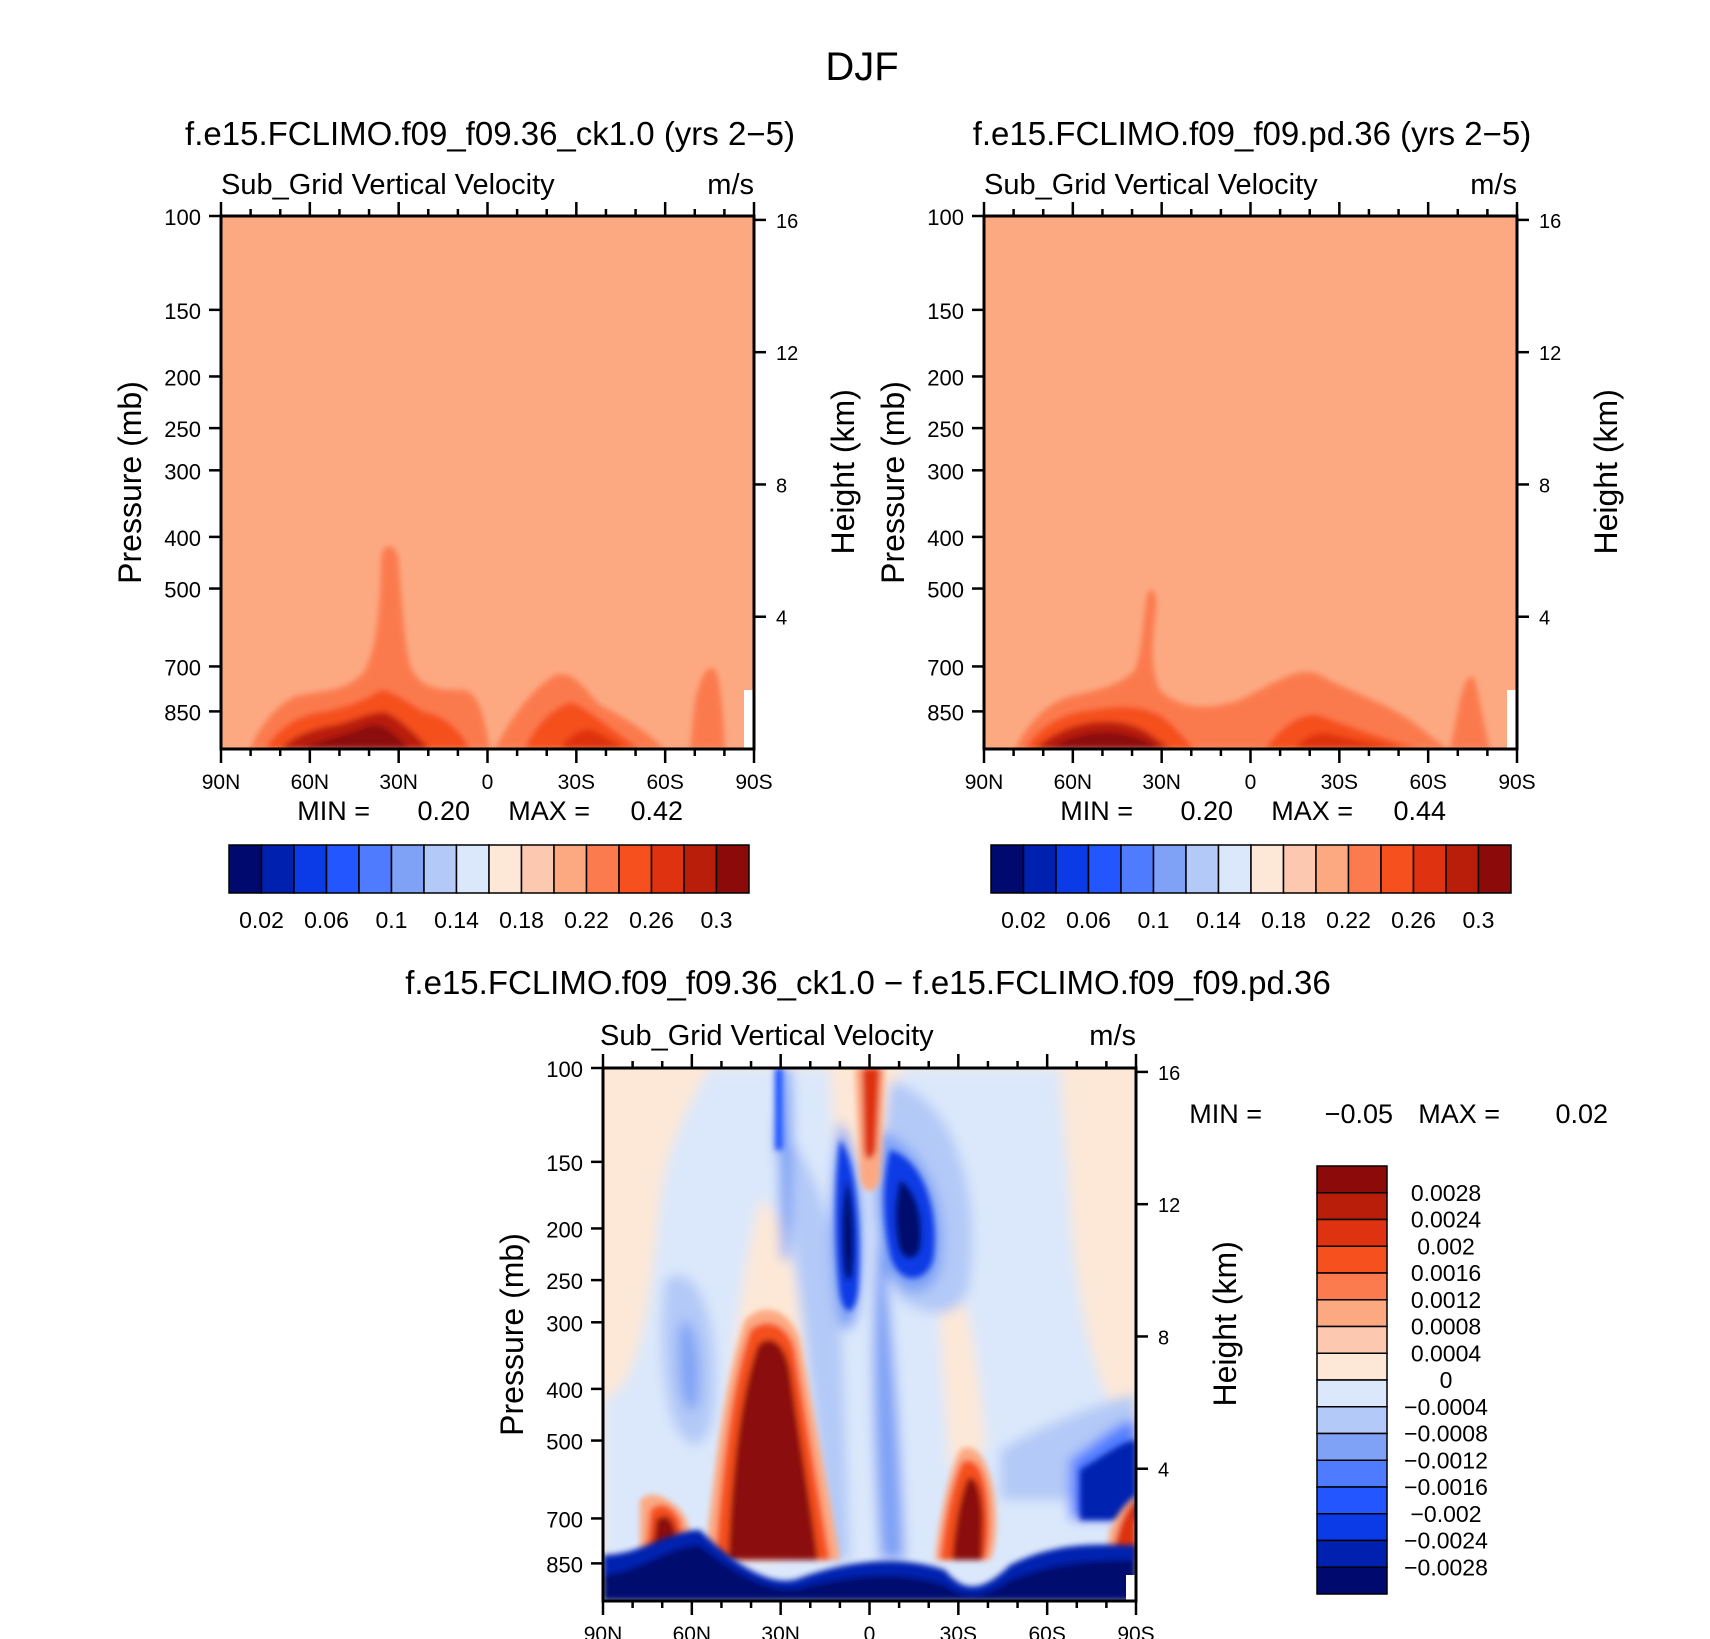 This screenshot has height=1639, width=1710. I want to click on pressure-tick-label: 300, so click(182, 471).